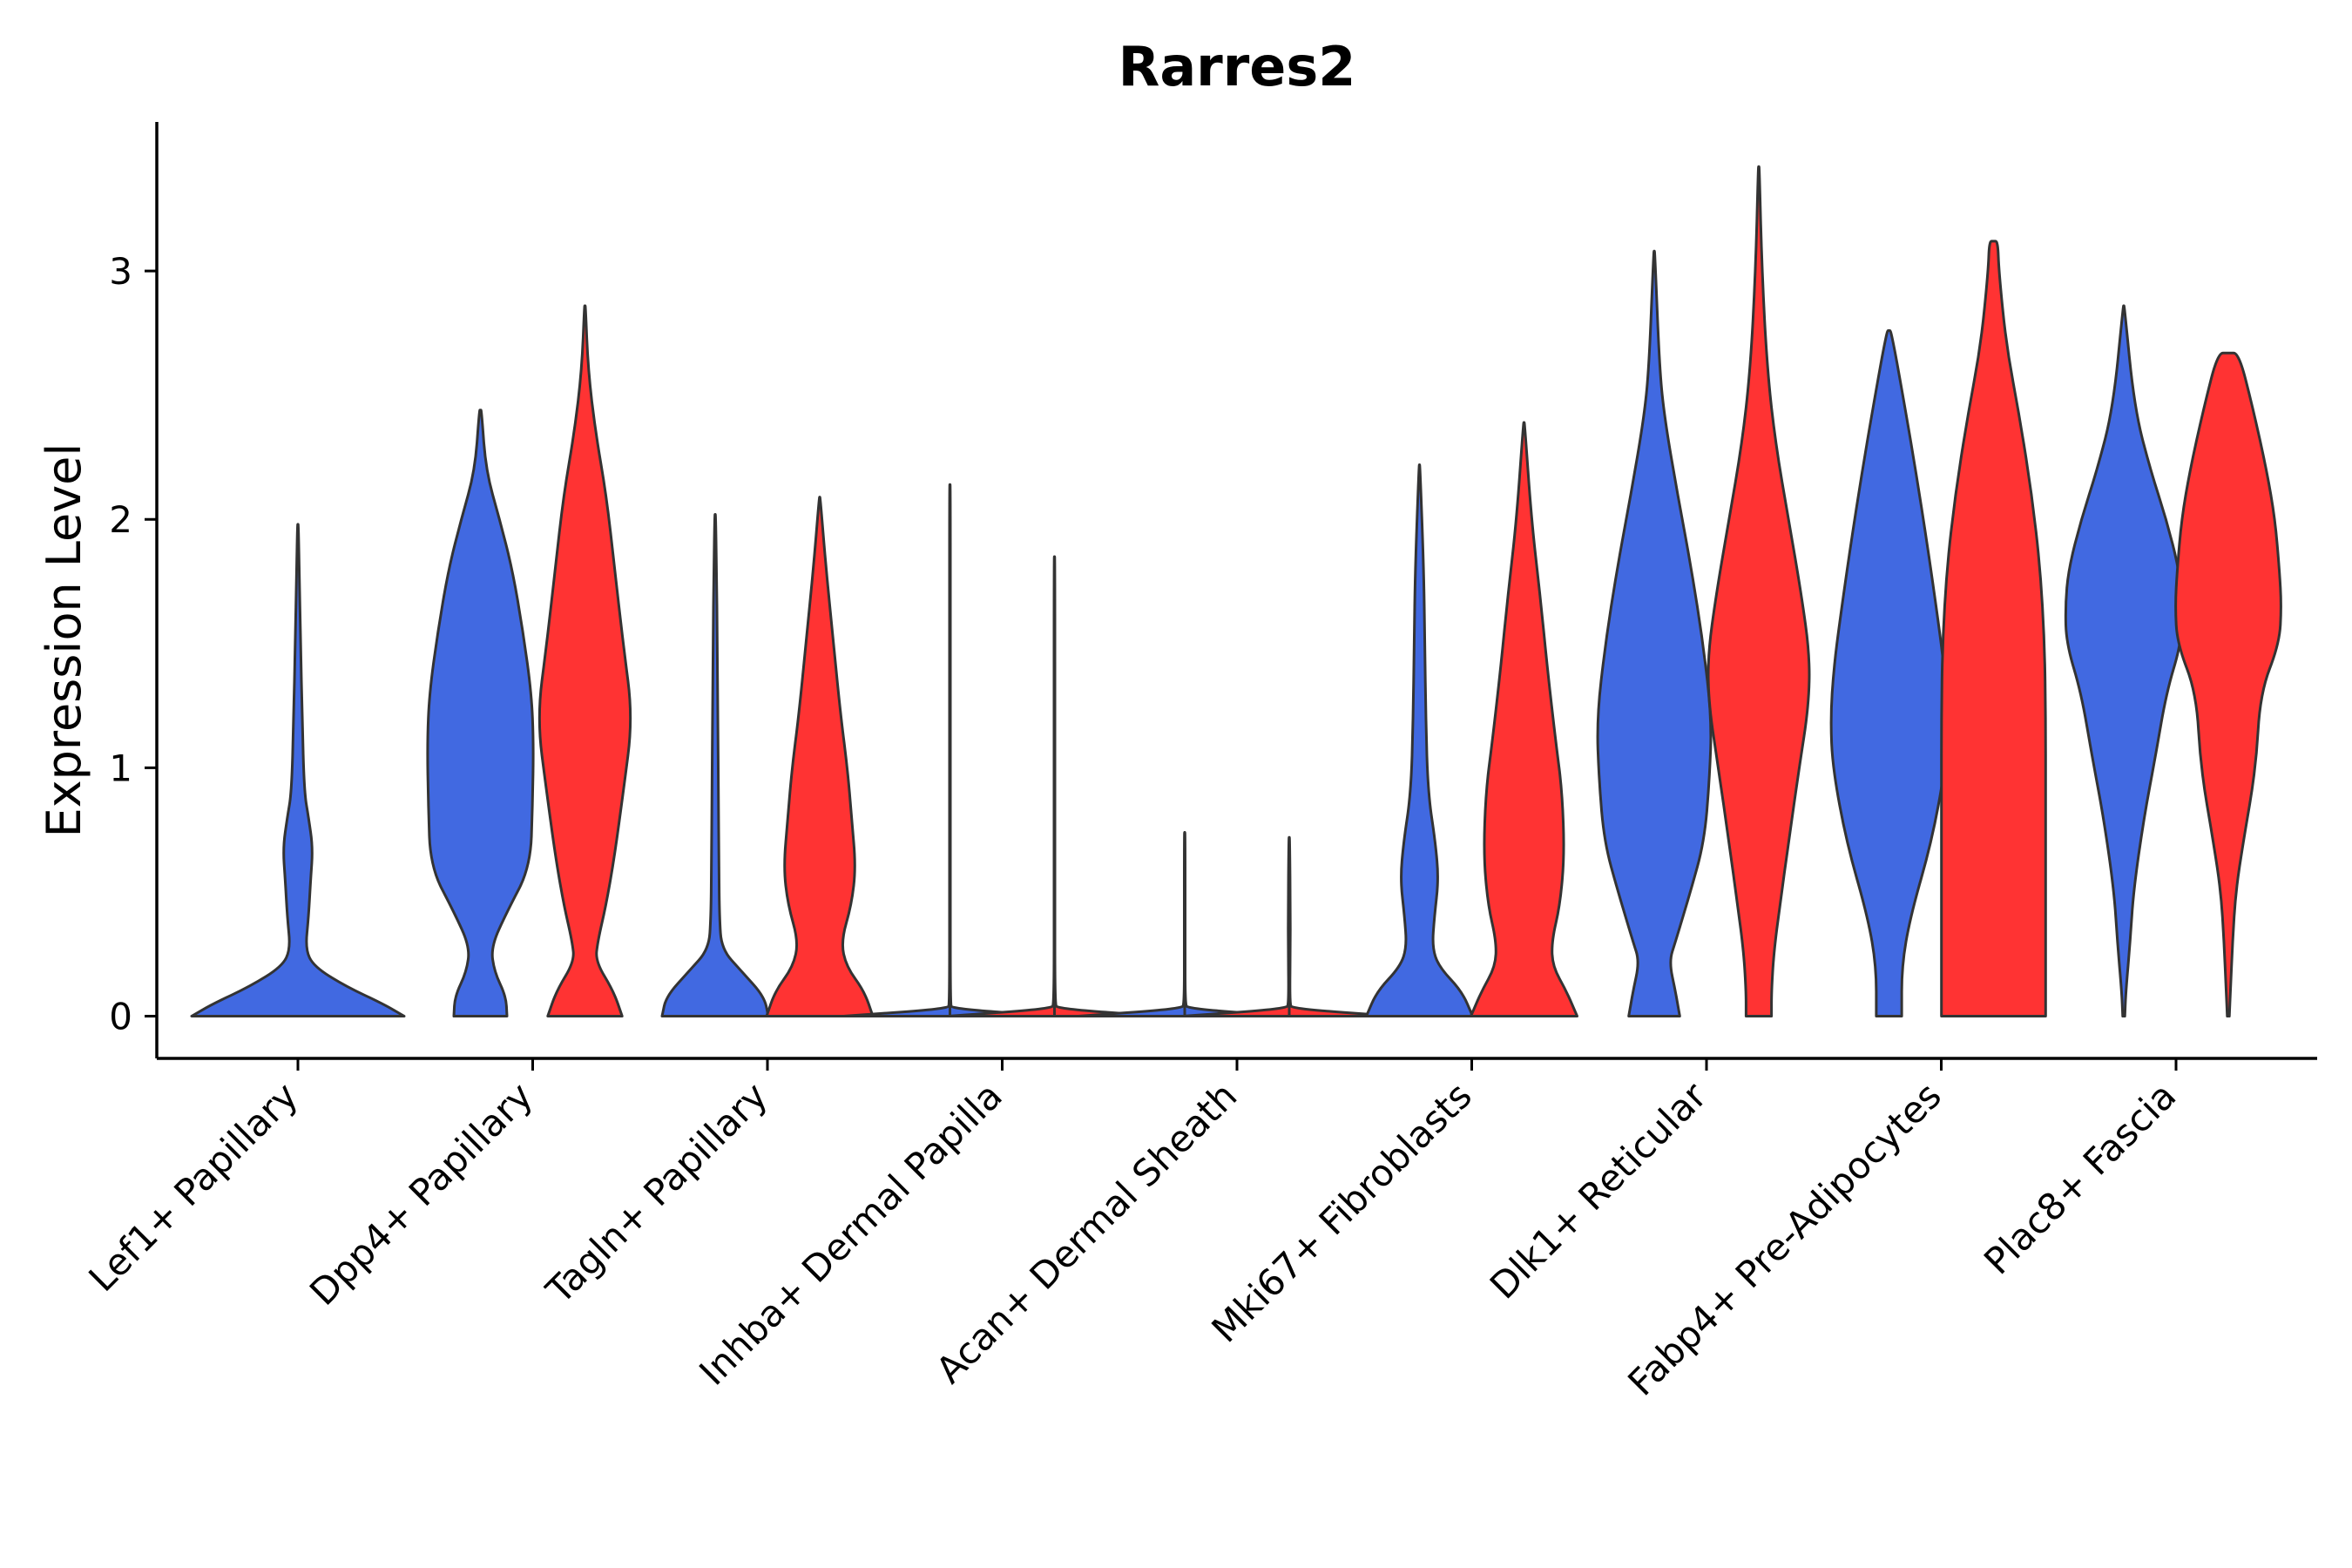 The height and width of the screenshot is (1568, 2352). What do you see at coordinates (1598, 1191) in the screenshot?
I see `x-tick-label-dlk1-reticular: Dlk1+ Reticular` at bounding box center [1598, 1191].